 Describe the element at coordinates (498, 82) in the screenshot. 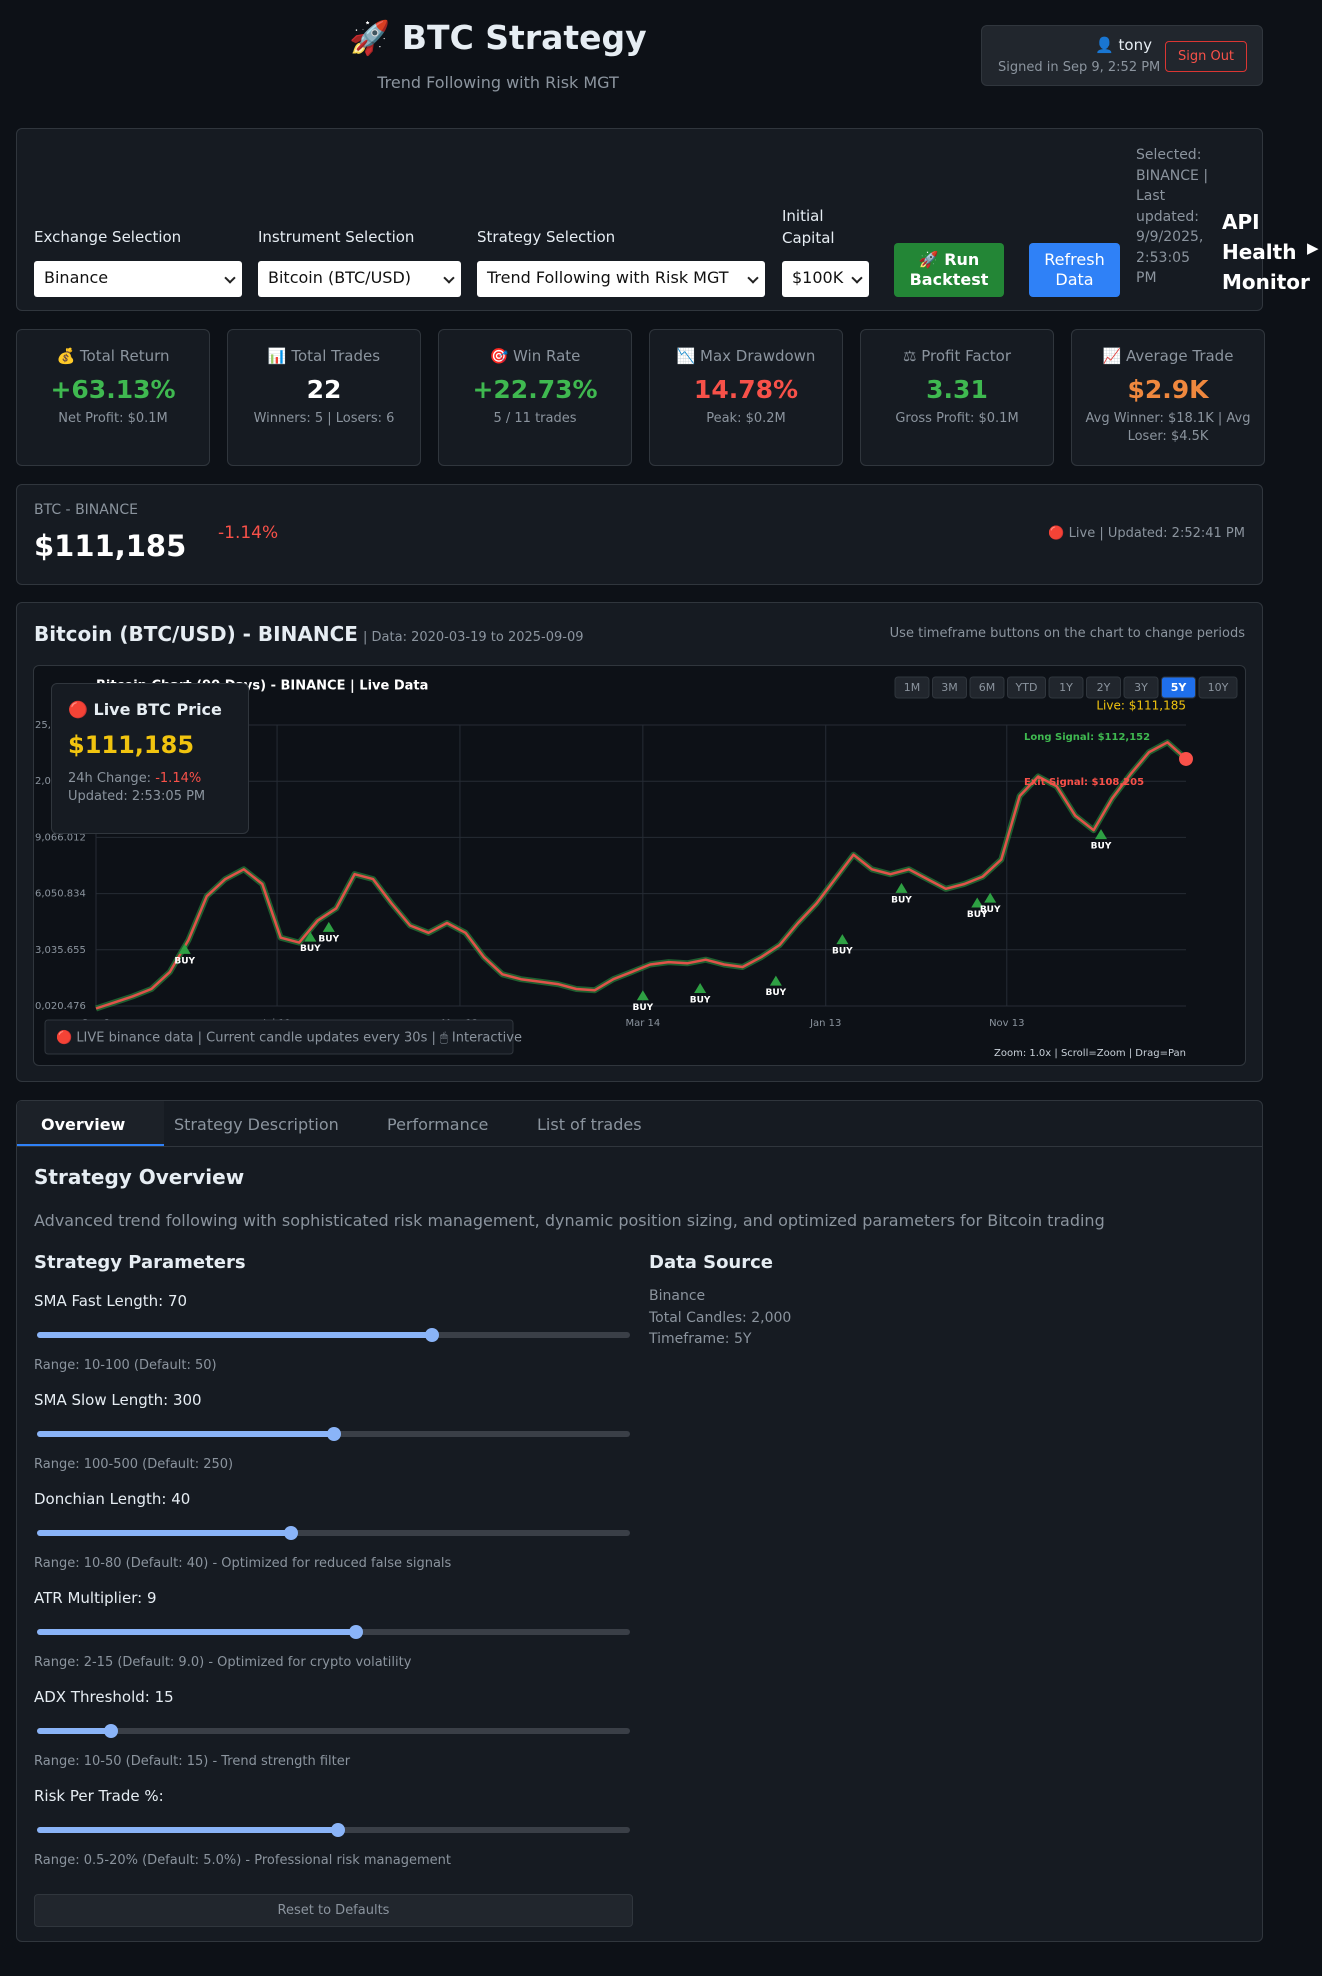

I see `app-subtitle: Trend Following with Risk MGT` at that location.